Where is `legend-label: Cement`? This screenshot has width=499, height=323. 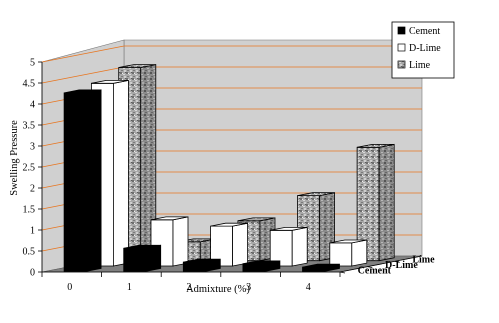
legend-label: Cement is located at coordinates (424, 31).